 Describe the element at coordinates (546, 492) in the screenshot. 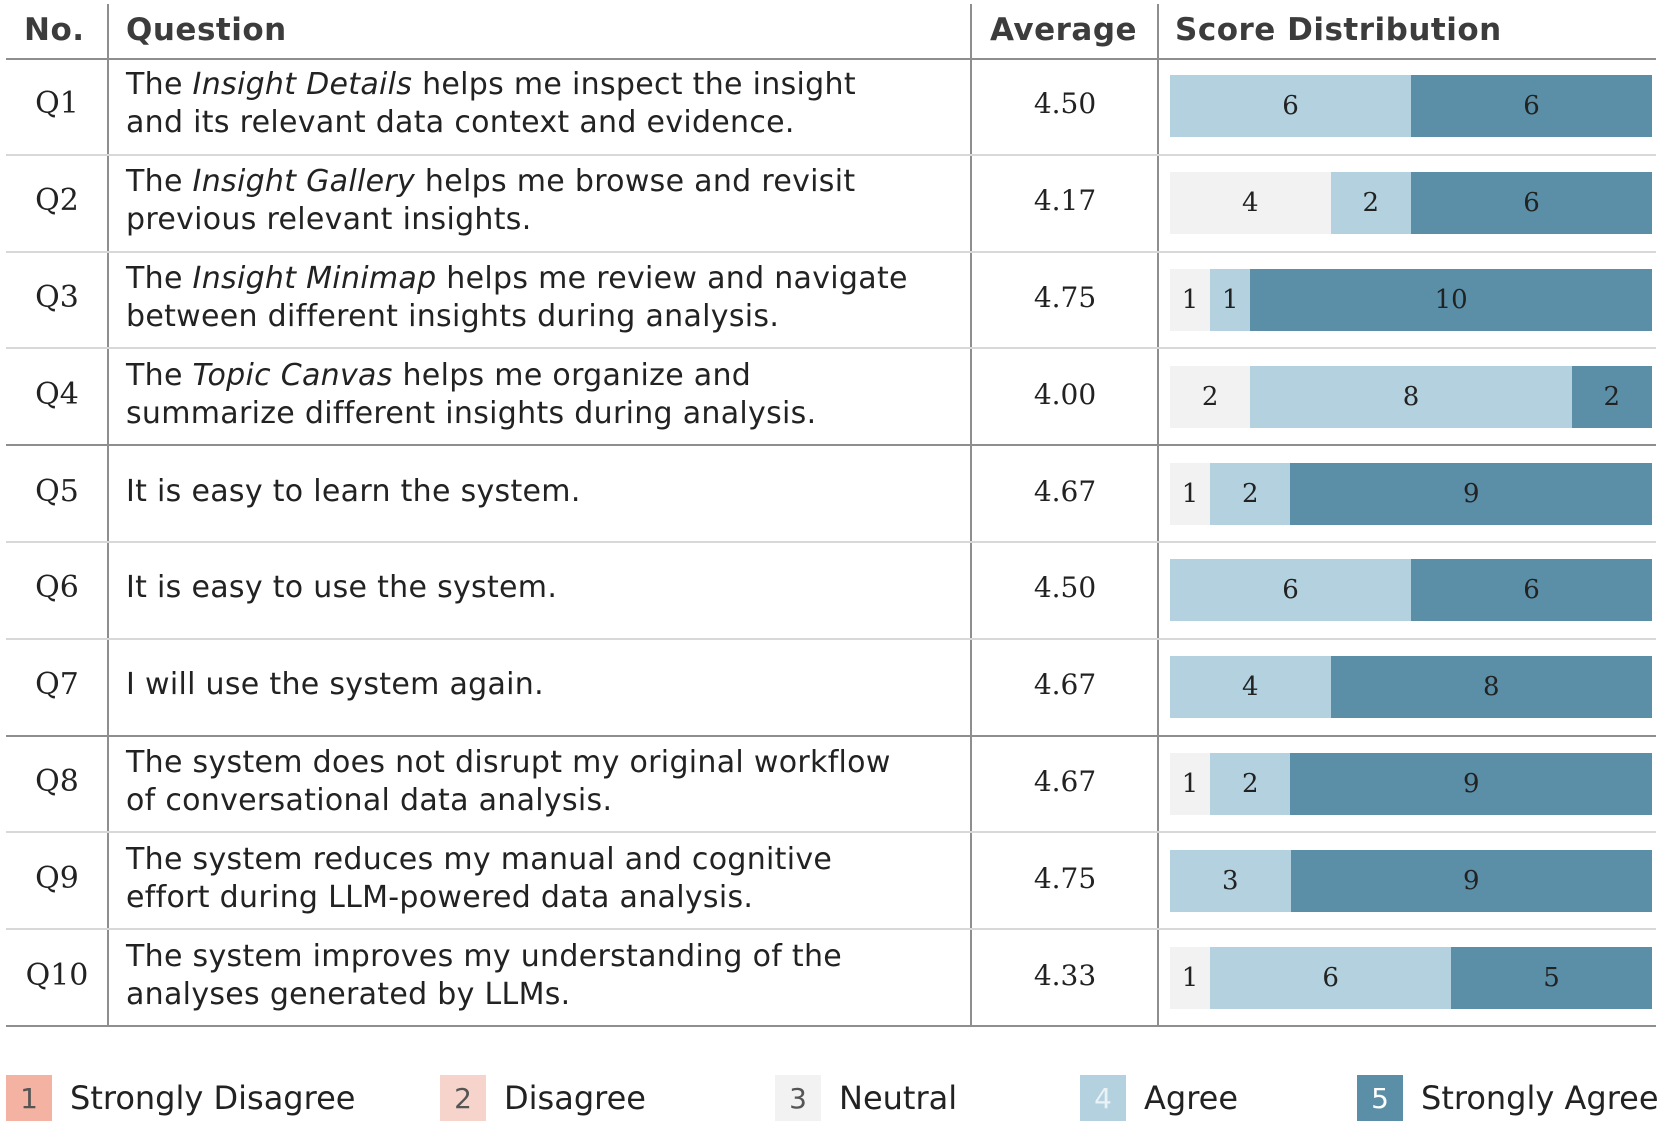

I see `question-text: It is easy to learn the system.` at that location.